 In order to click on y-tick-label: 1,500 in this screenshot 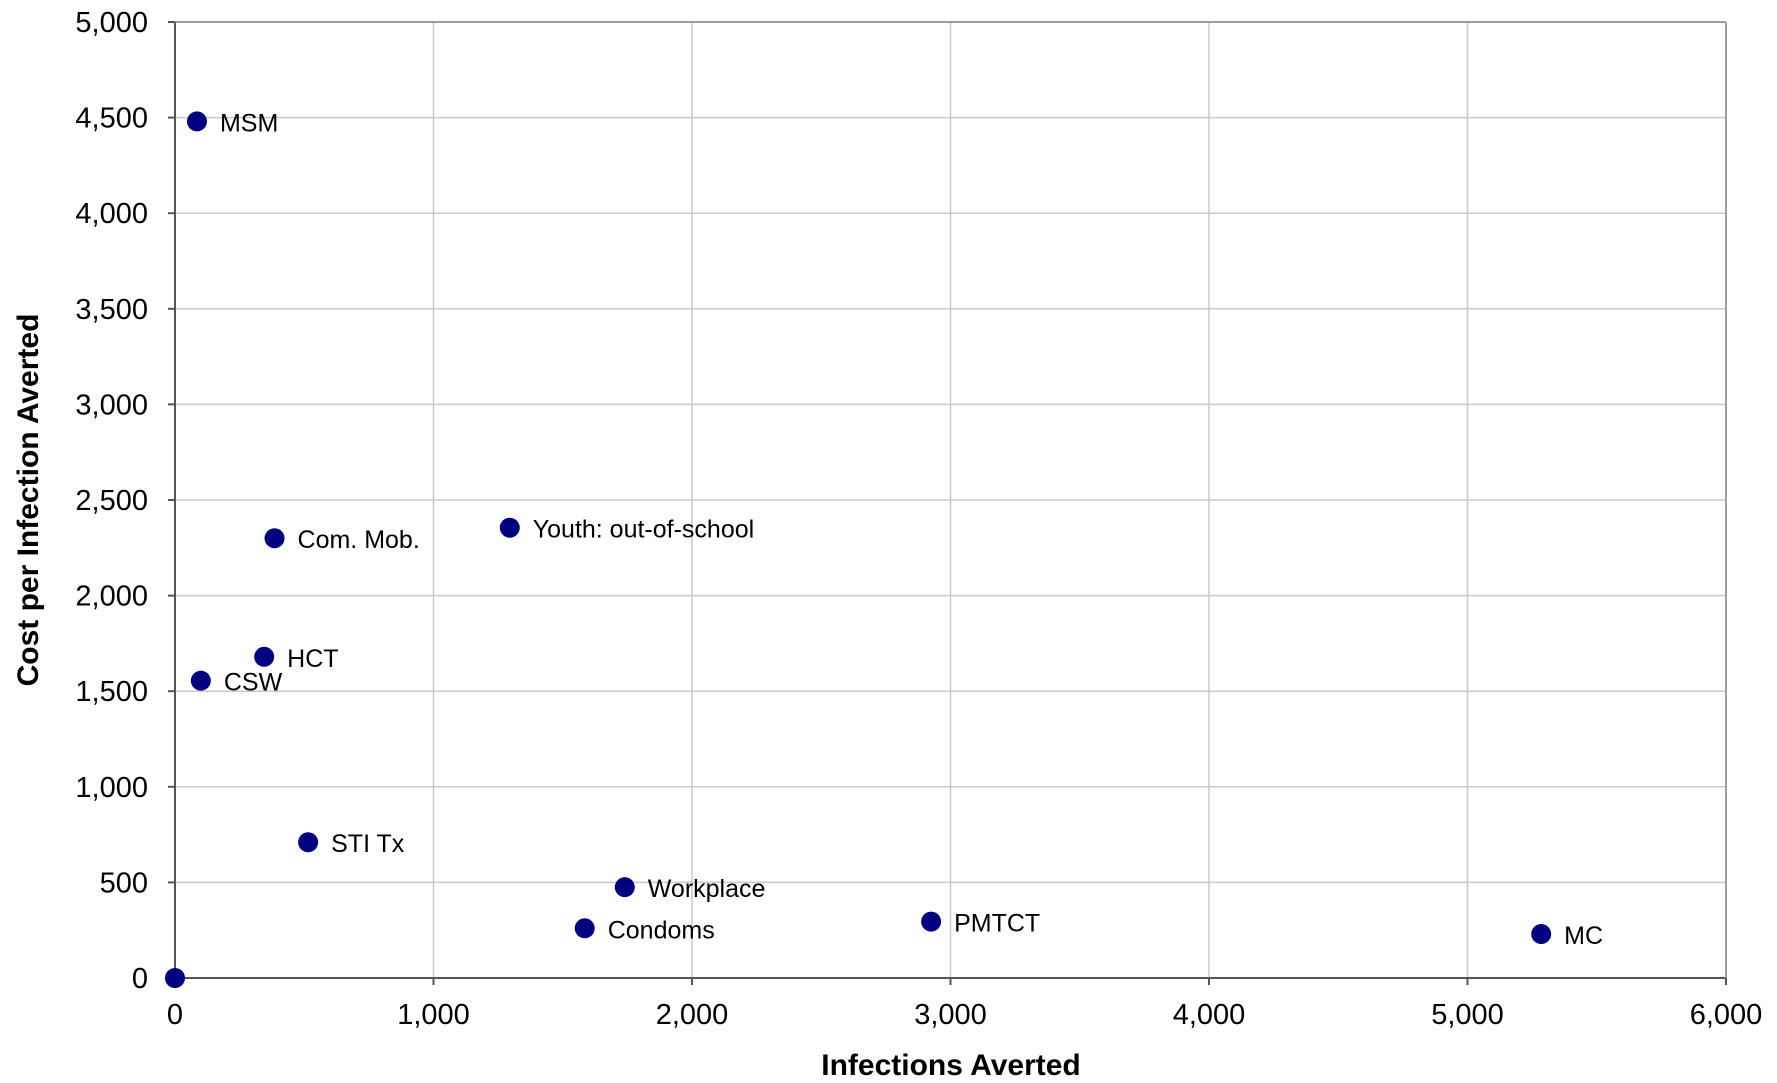, I will do `click(111, 692)`.